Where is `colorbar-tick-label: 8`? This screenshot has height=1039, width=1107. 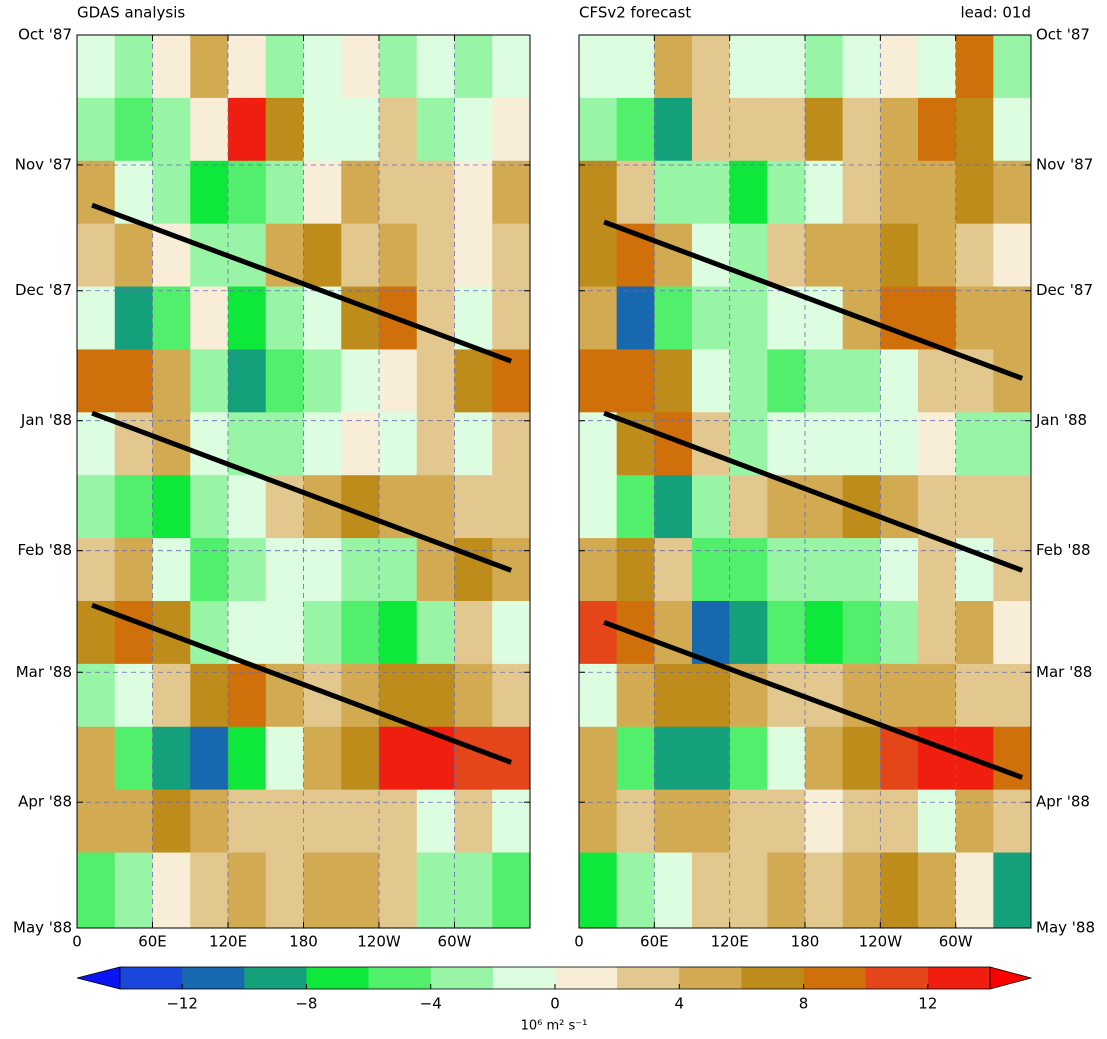
colorbar-tick-label: 8 is located at coordinates (804, 1004).